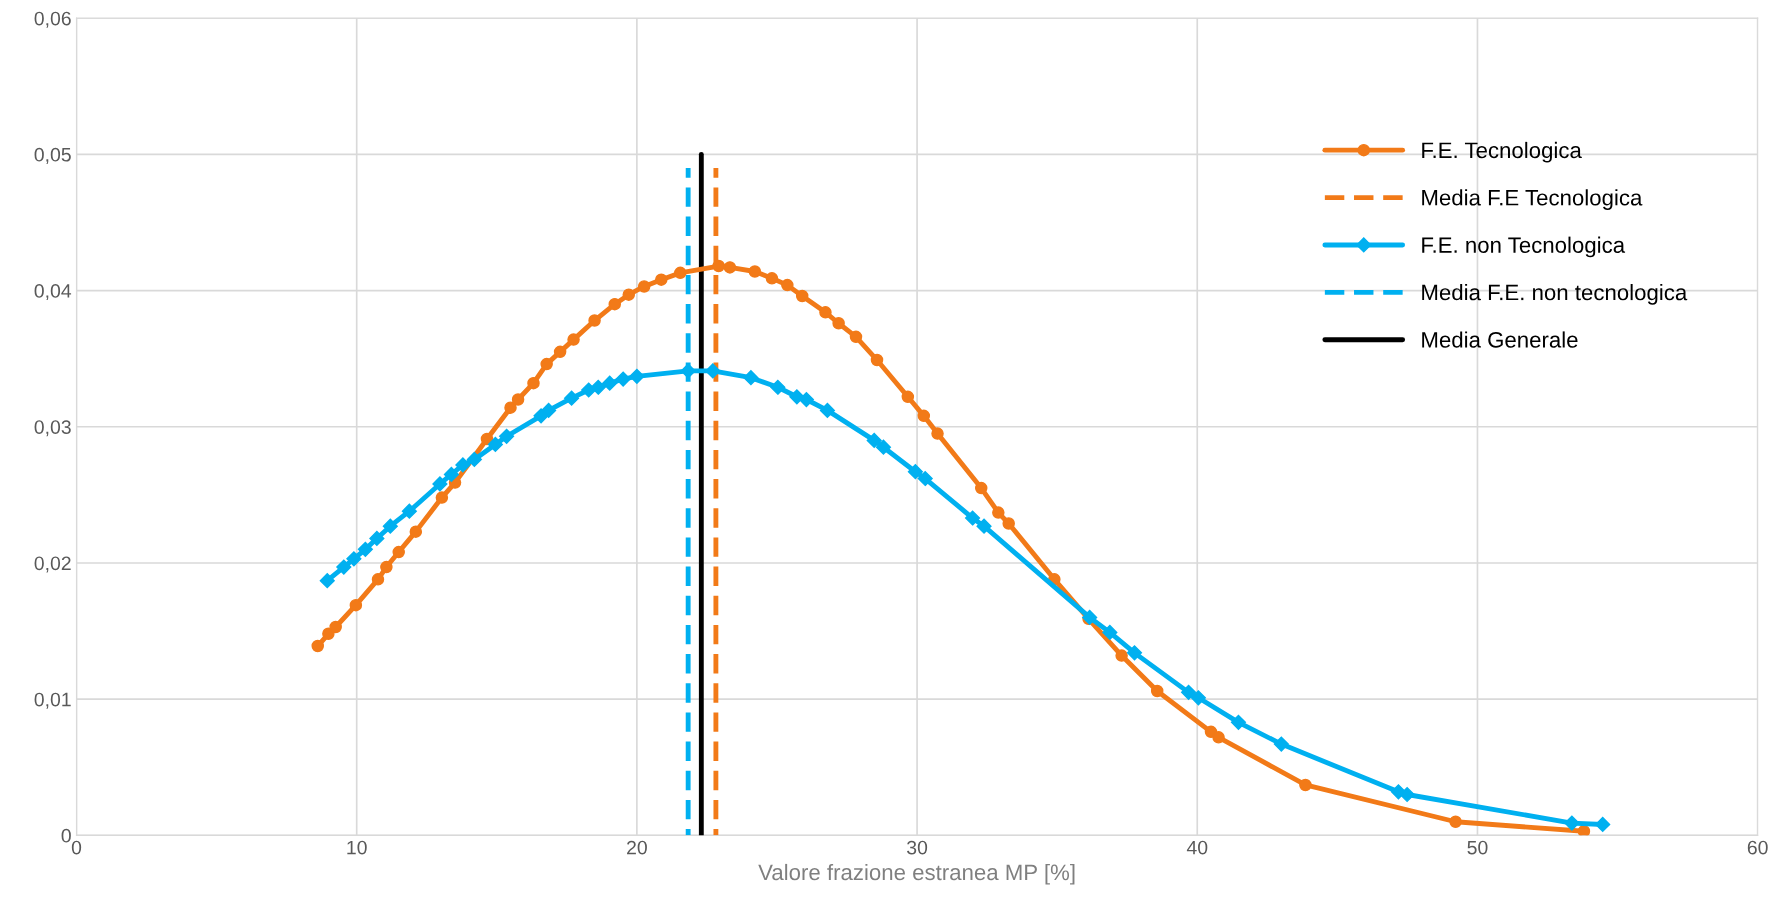 Image resolution: width=1779 pixels, height=908 pixels. I want to click on legend-label: Media F.E. non tecnologica, so click(1555, 294).